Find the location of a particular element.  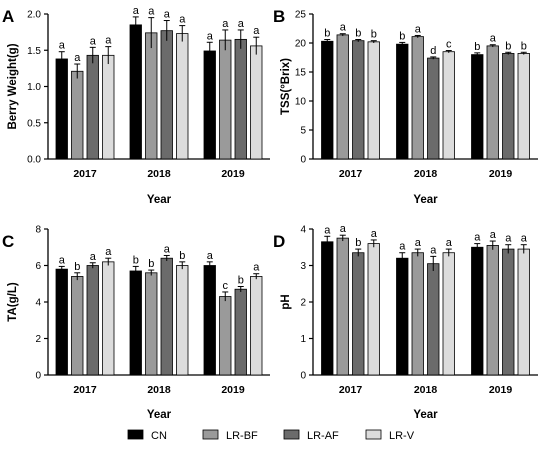

y-axis-title: pH is located at coordinates (286, 301).